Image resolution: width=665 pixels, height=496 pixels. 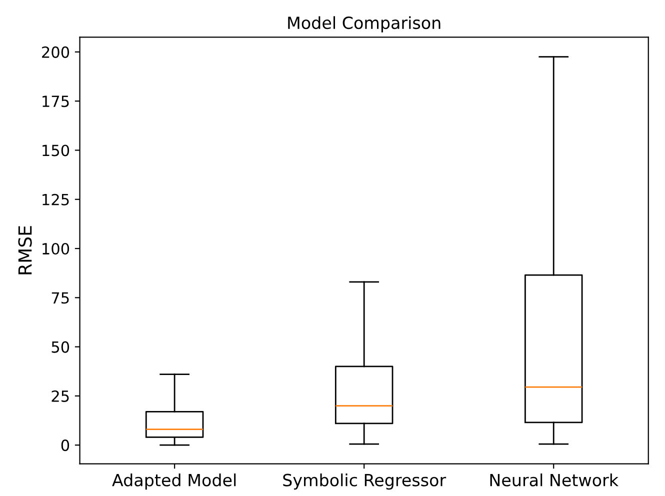 What do you see at coordinates (55, 102) in the screenshot?
I see `y-tick-label: 175` at bounding box center [55, 102].